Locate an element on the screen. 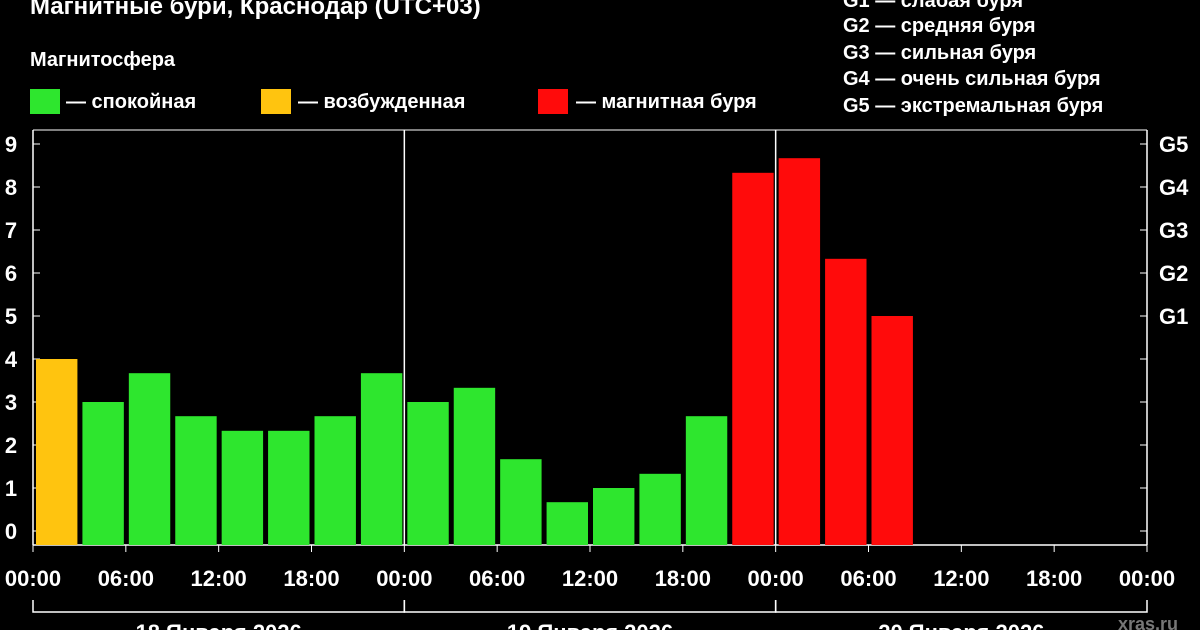 This screenshot has height=630, width=1200. watermark: xras.ru is located at coordinates (1148, 622).